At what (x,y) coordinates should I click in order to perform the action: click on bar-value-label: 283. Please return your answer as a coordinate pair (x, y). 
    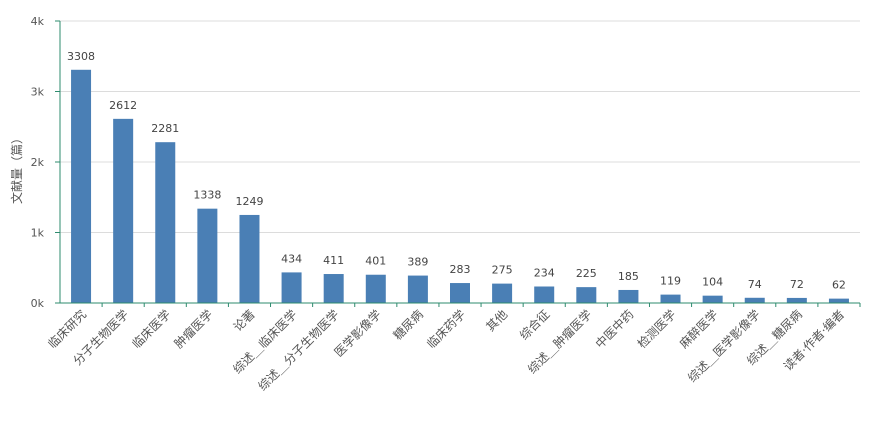
    Looking at the image, I should click on (460, 269).